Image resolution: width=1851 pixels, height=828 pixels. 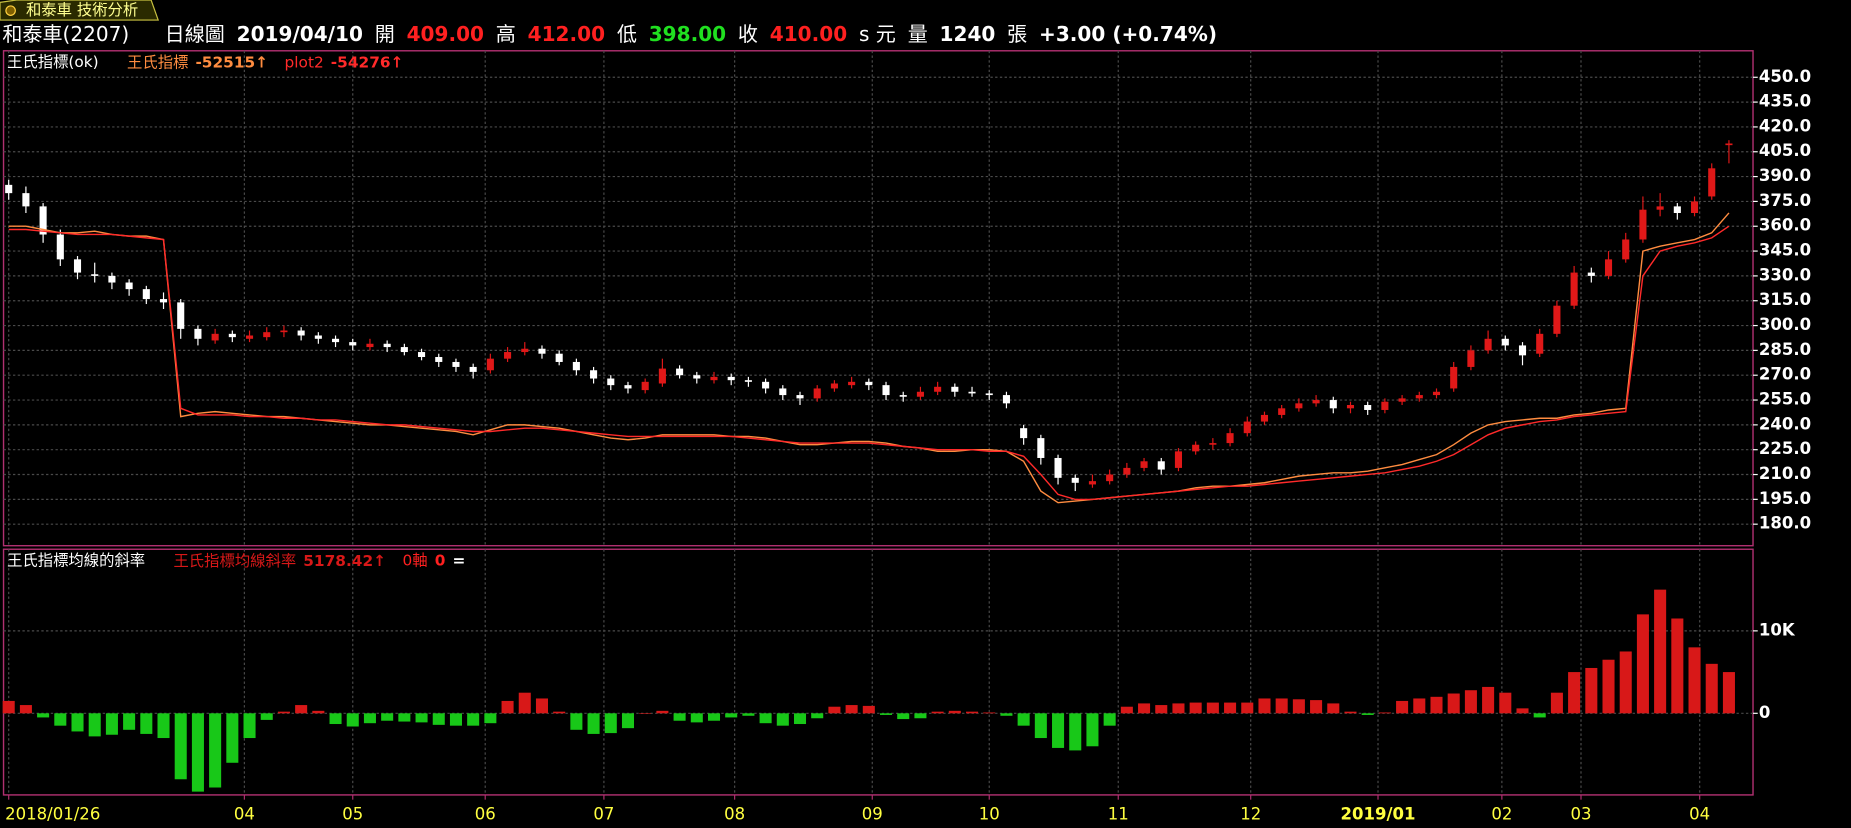 I want to click on legend-name: plot2, so click(x=304, y=62).